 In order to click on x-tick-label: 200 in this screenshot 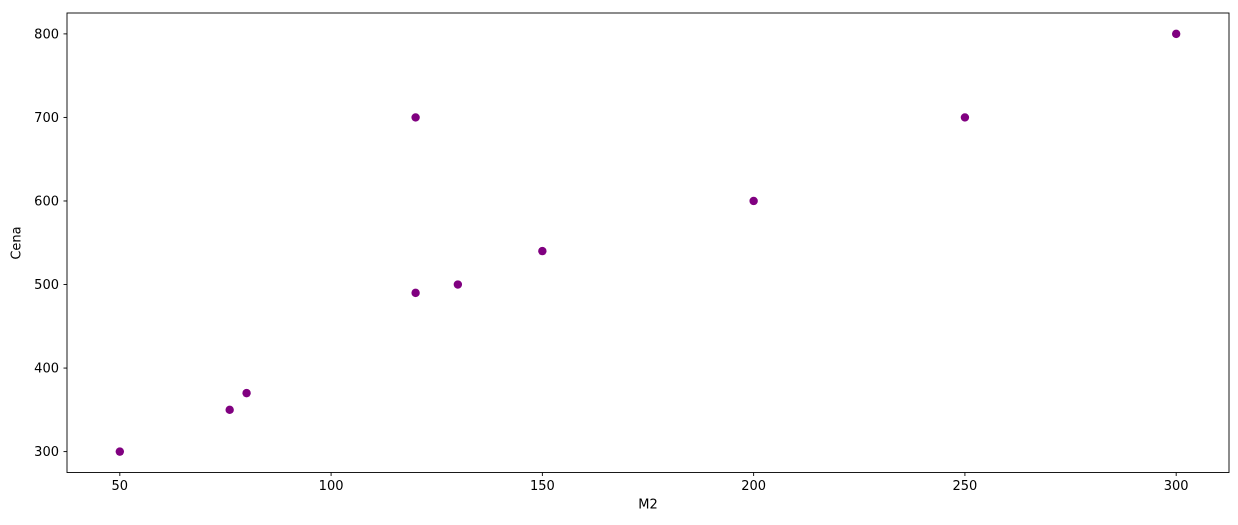, I will do `click(753, 486)`.